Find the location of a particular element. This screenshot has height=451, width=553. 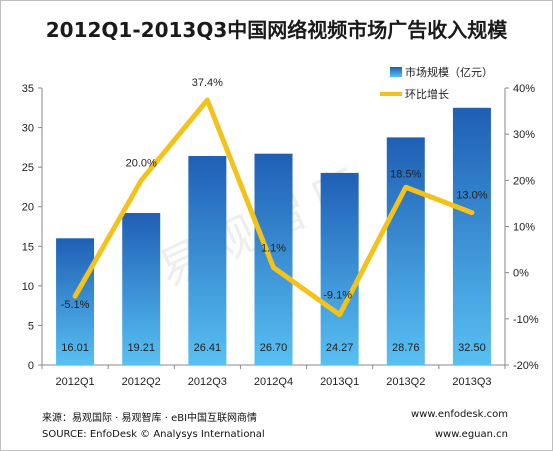

y-left-tick-label: 35 is located at coordinates (28, 89).